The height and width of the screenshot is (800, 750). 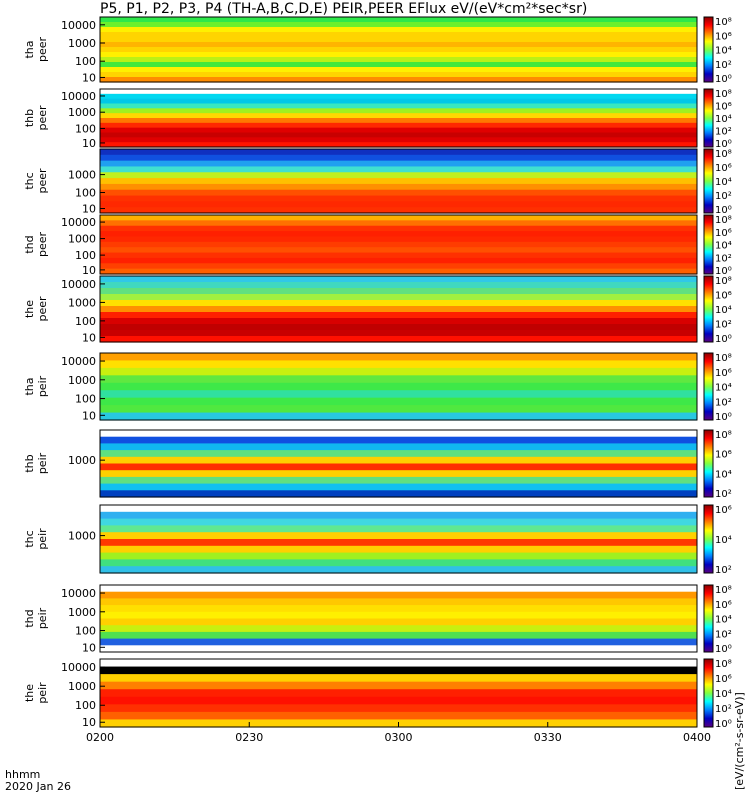 What do you see at coordinates (548, 737) in the screenshot?
I see `x-tick-label: 0330` at bounding box center [548, 737].